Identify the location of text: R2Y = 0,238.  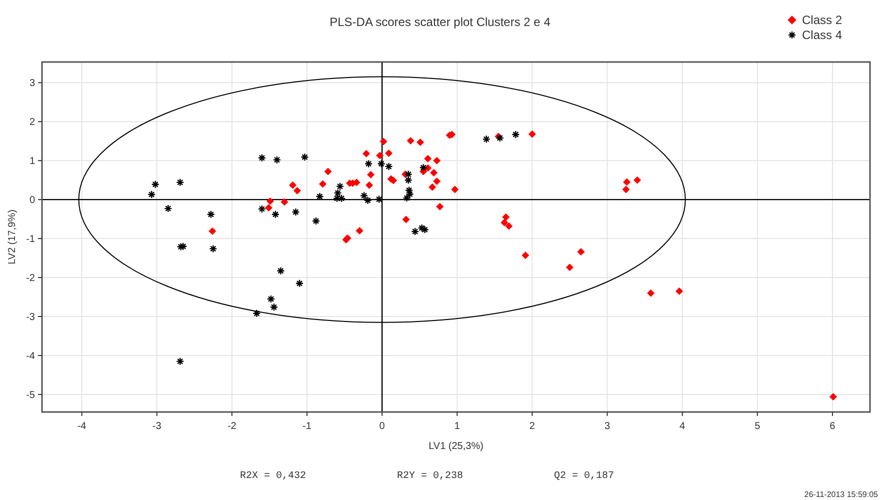
(430, 476).